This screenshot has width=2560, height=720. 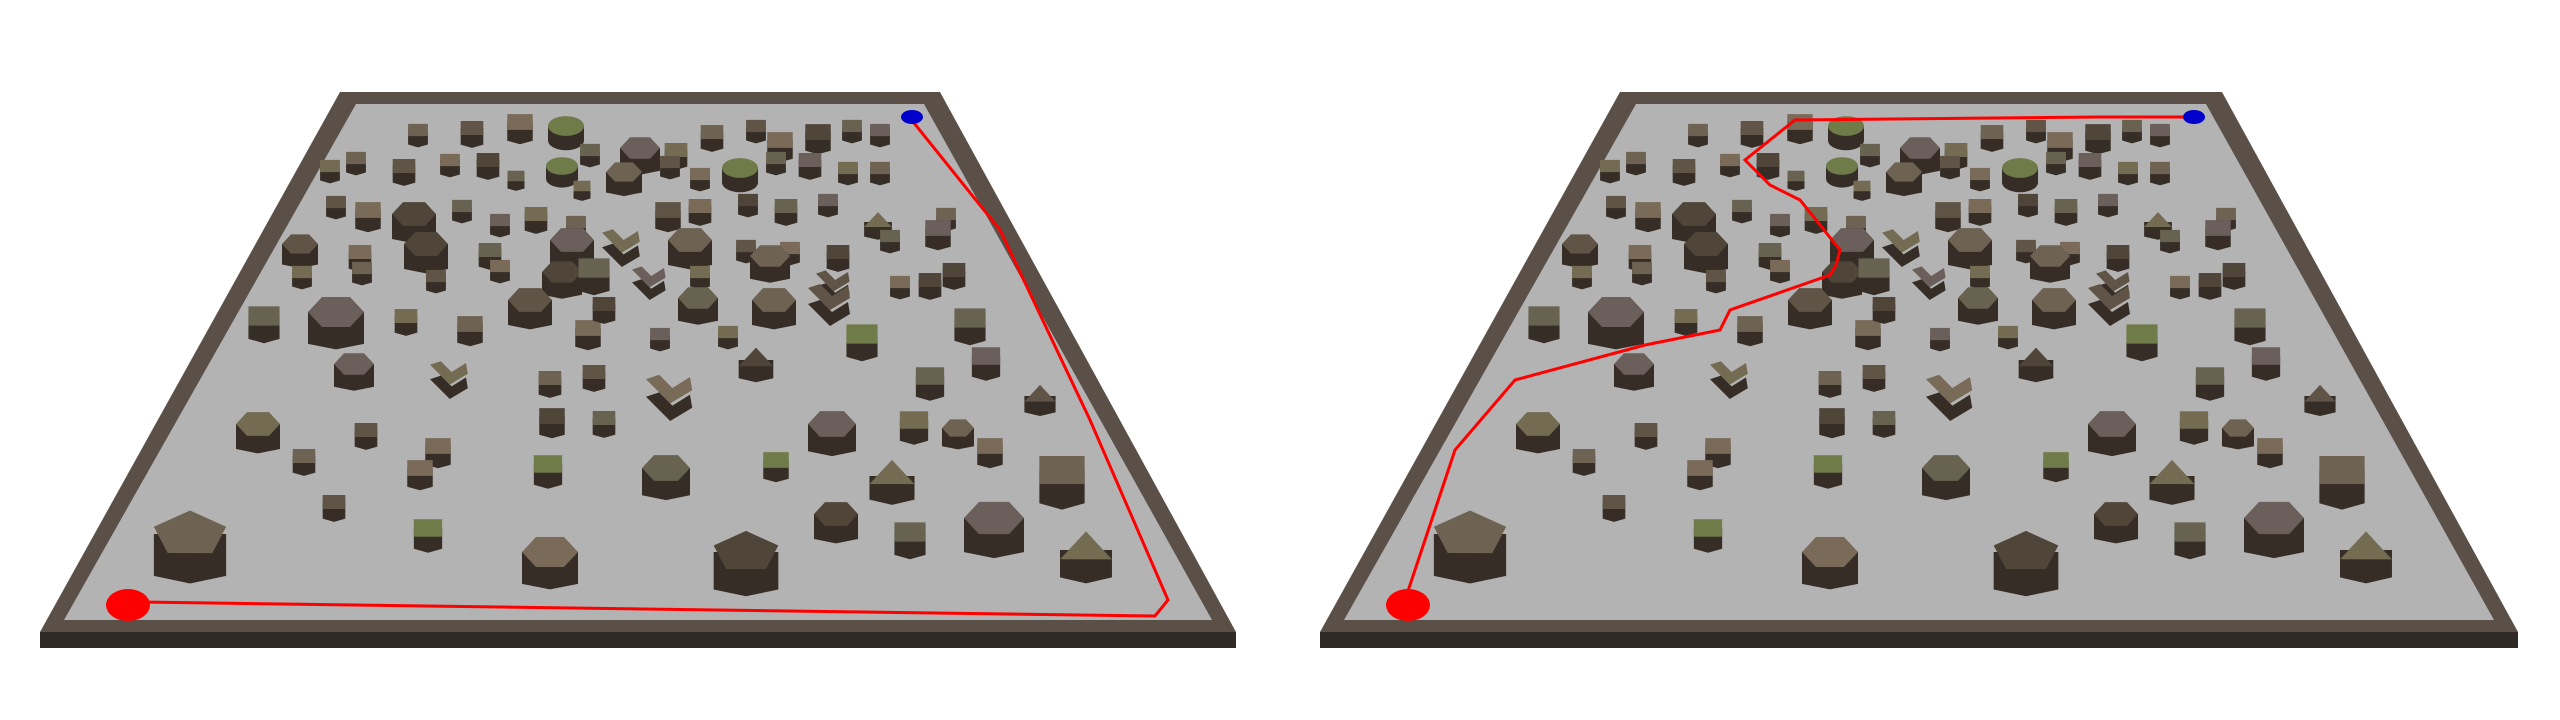 What do you see at coordinates (912, 117) in the screenshot?
I see `goal-marker-left` at bounding box center [912, 117].